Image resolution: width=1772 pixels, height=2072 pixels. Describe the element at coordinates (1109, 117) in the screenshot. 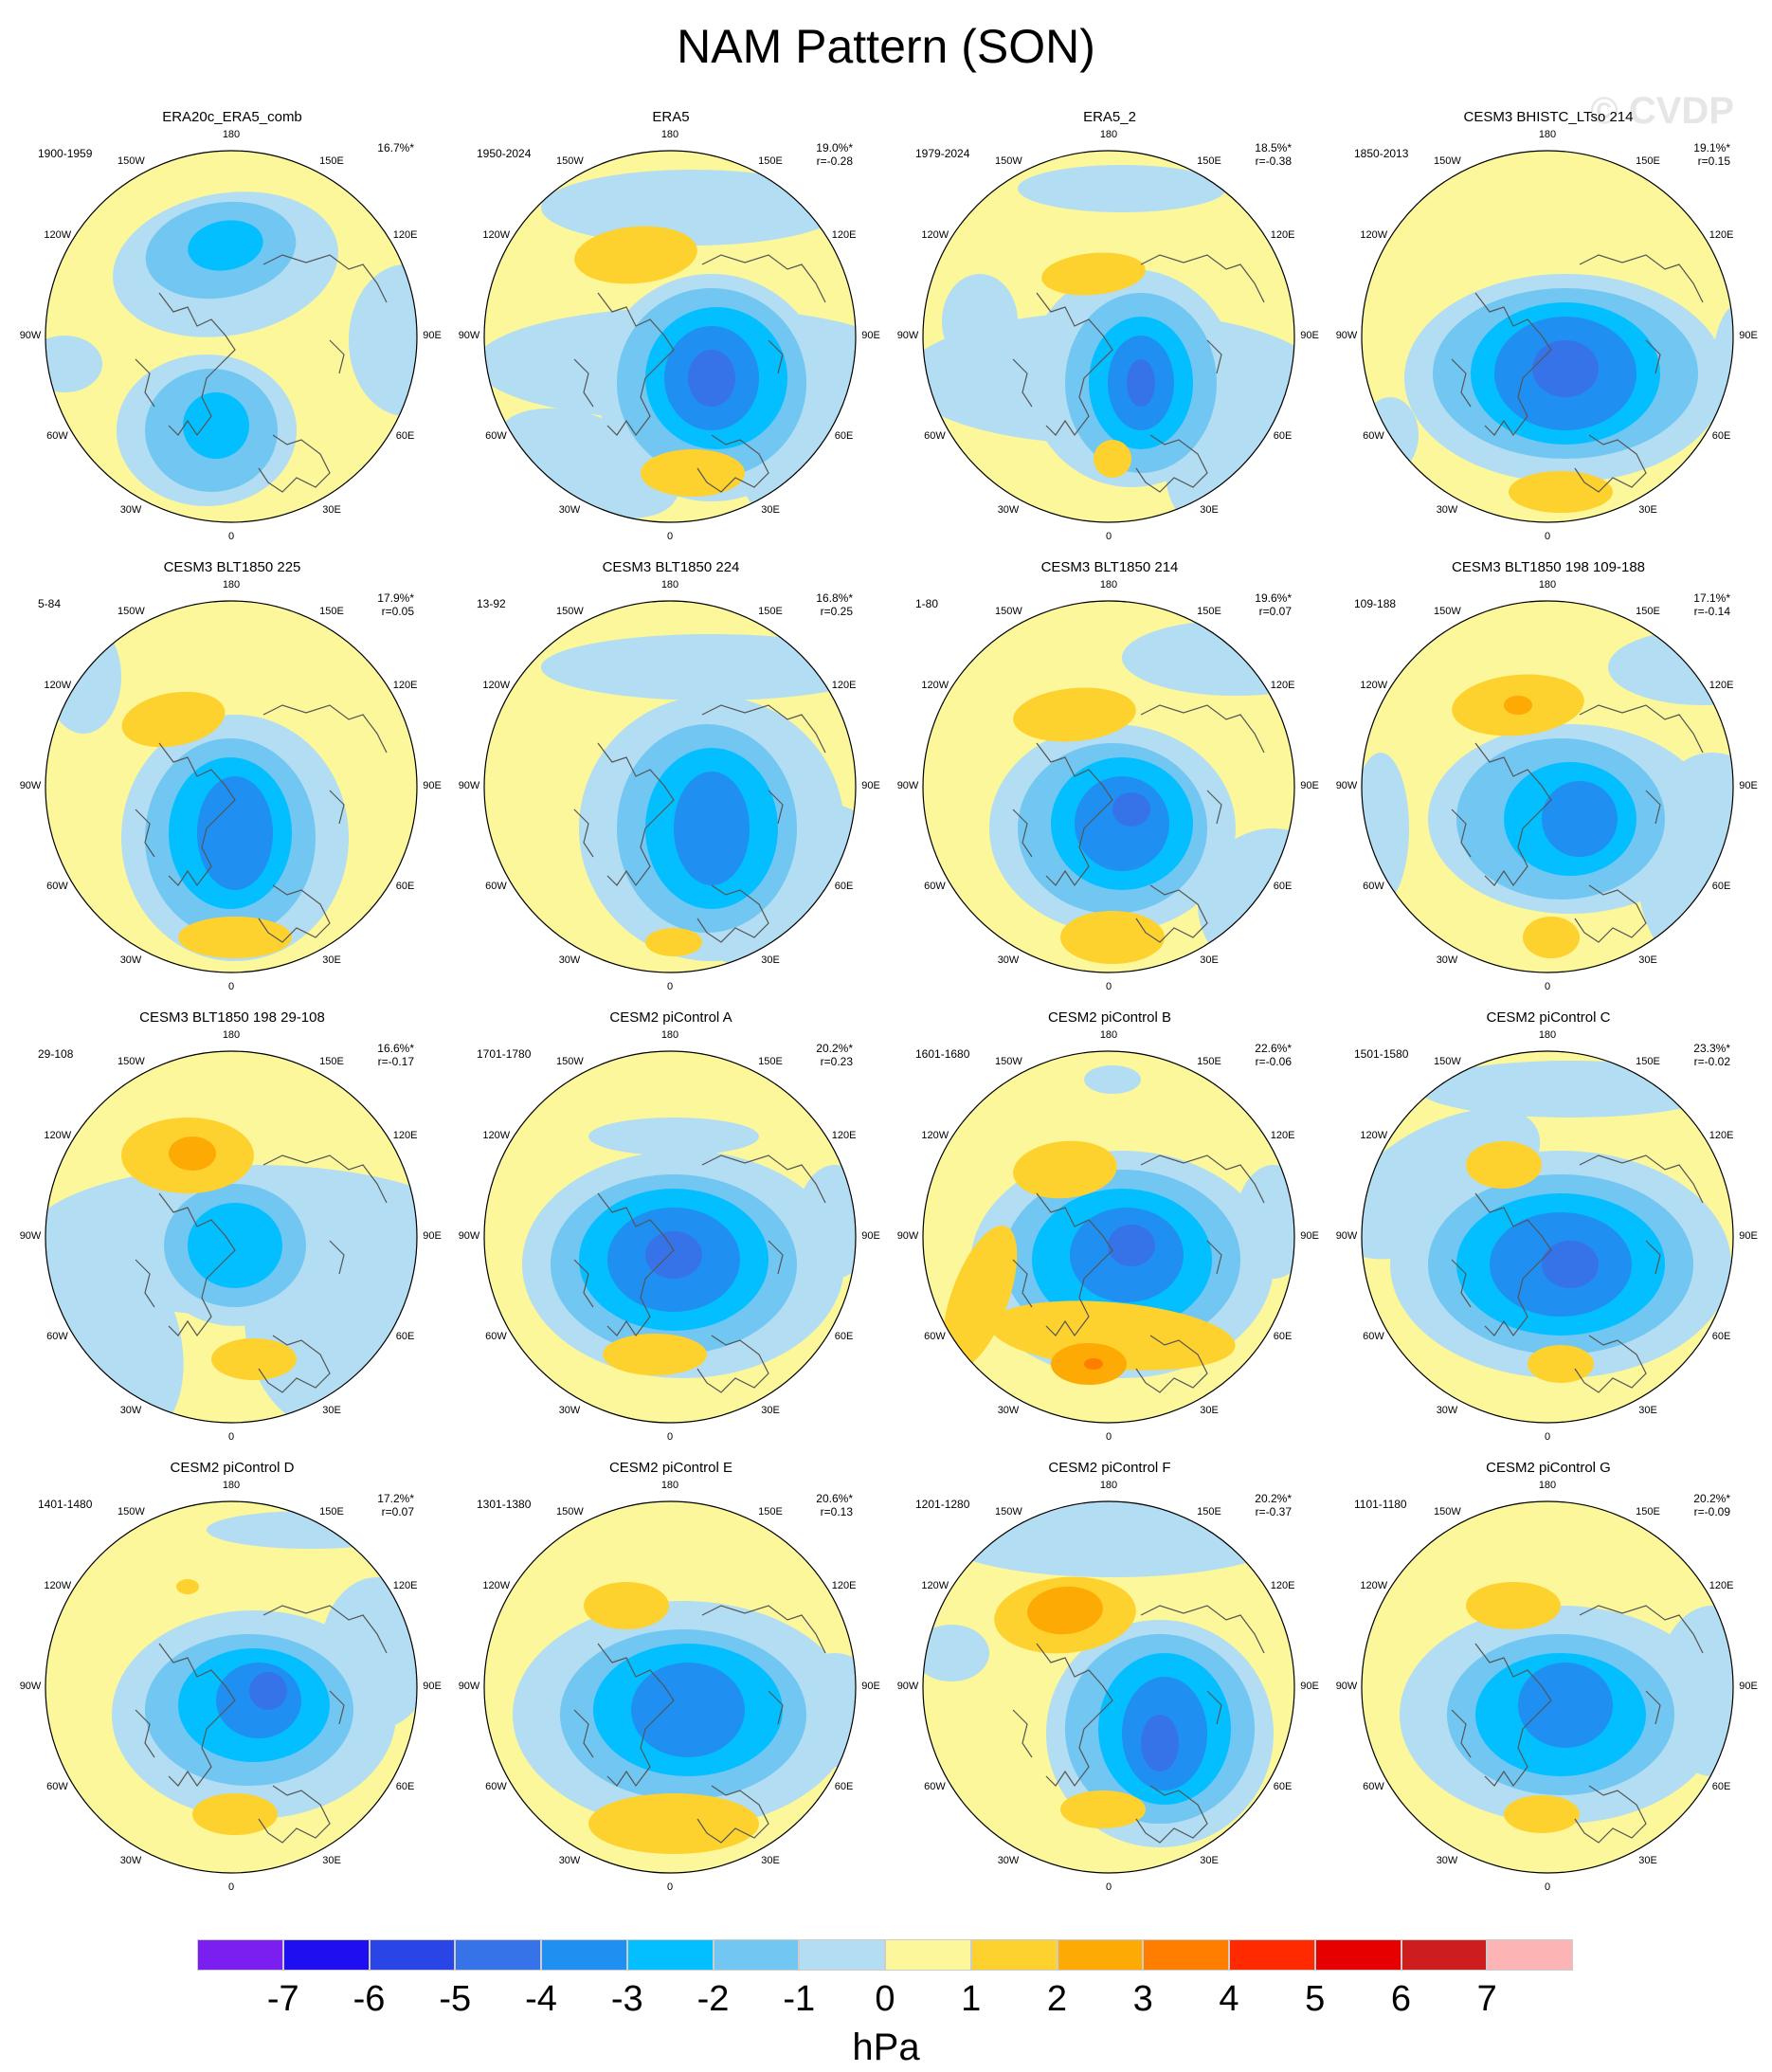

I see `panel-title: ERA5_2` at that location.